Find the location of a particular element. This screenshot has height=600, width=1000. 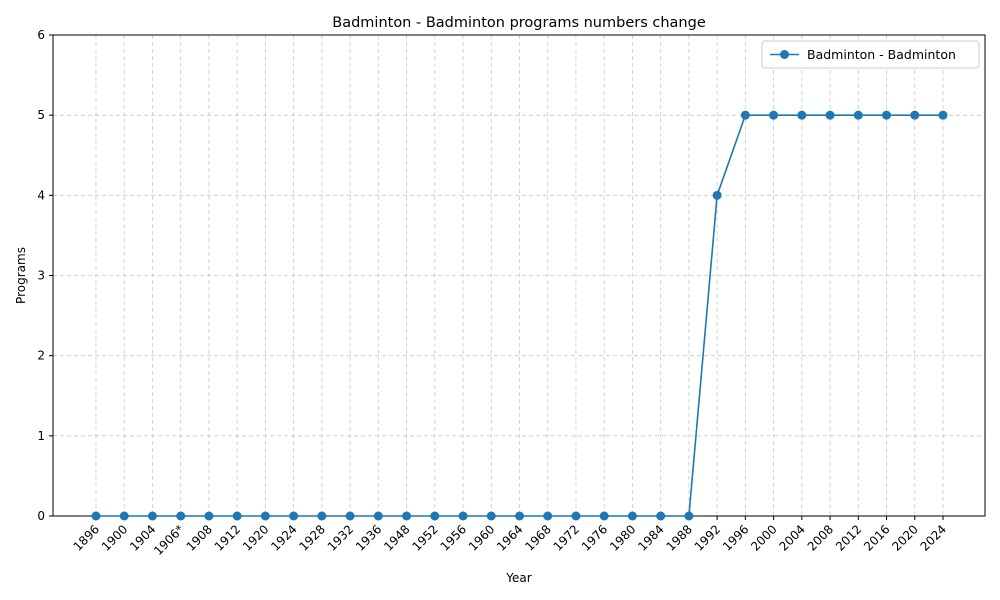

x-tick-label: 1984 is located at coordinates (650, 537).